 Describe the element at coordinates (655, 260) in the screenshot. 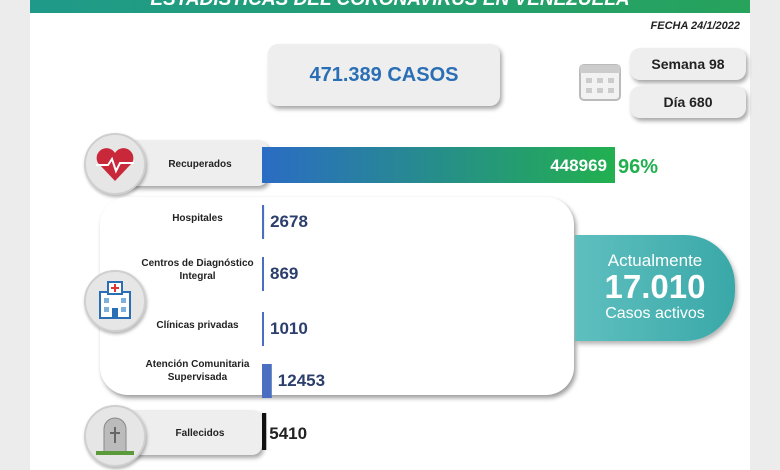

I see `active-prefix: Actualmente` at that location.